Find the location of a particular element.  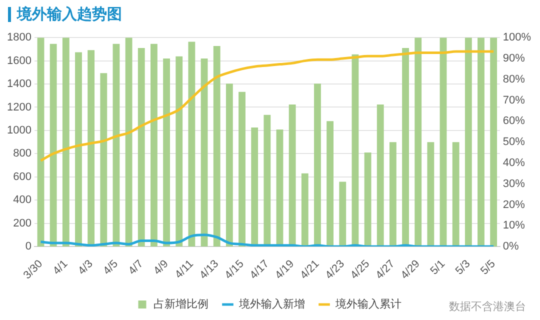

text: 数据不含港澳台 is located at coordinates (487, 306).